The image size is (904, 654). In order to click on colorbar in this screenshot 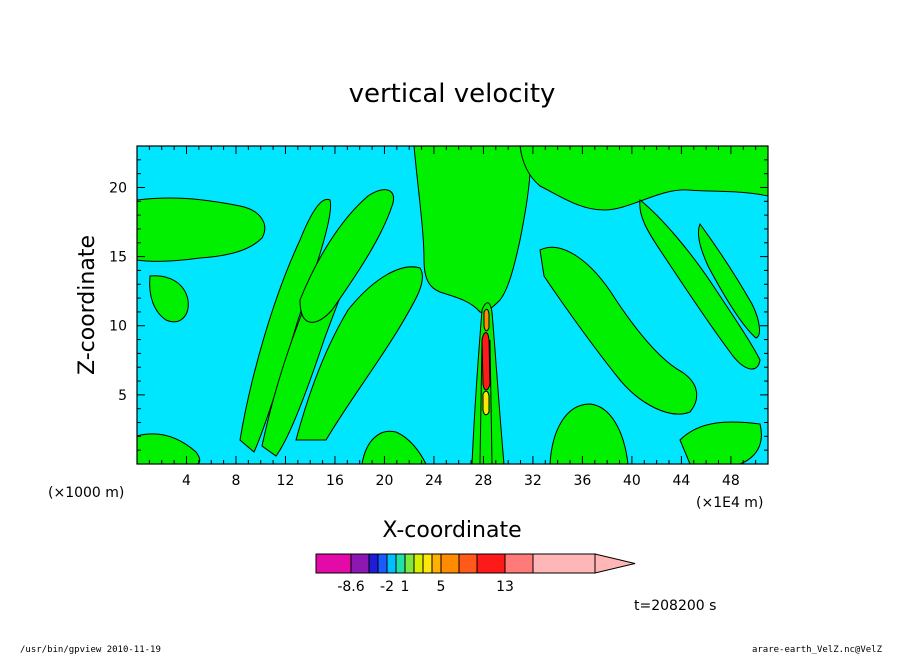, I will do `click(475, 563)`.